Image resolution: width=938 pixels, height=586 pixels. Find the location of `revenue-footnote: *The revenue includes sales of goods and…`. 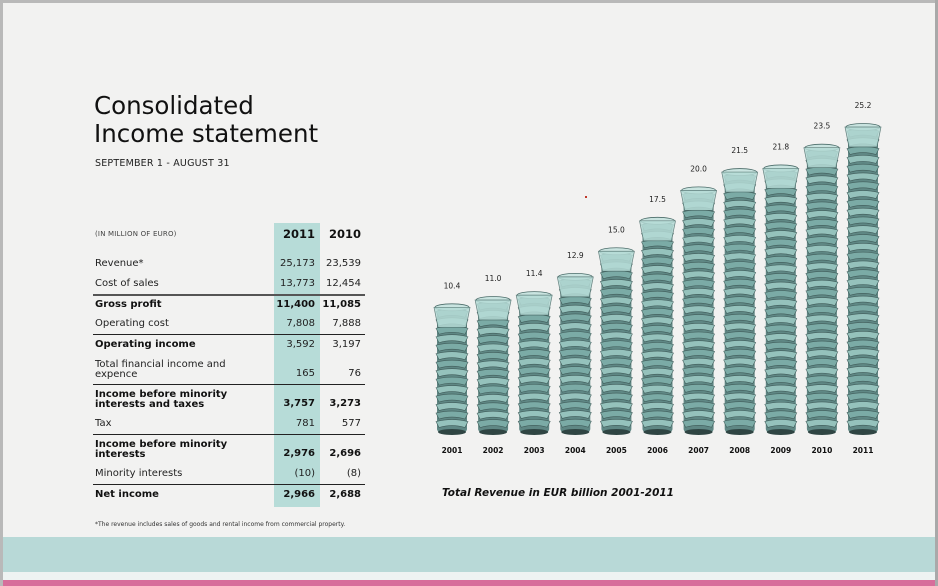

revenue-footnote: *The revenue includes sales of goods and… is located at coordinates (220, 524).